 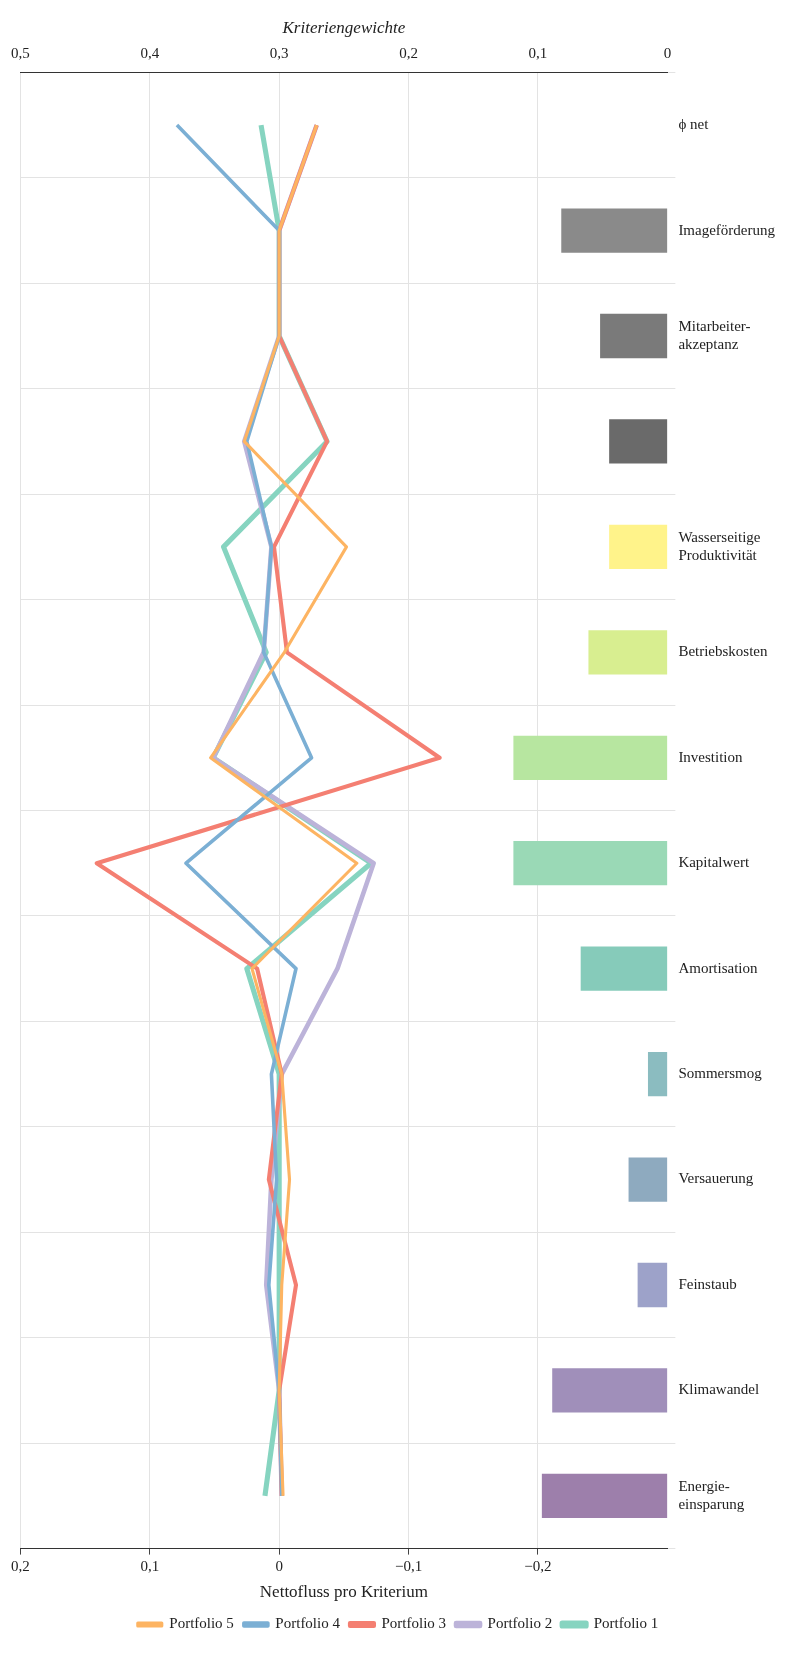 What do you see at coordinates (279, 53) in the screenshot?
I see `x2-tick-label: 0,3` at bounding box center [279, 53].